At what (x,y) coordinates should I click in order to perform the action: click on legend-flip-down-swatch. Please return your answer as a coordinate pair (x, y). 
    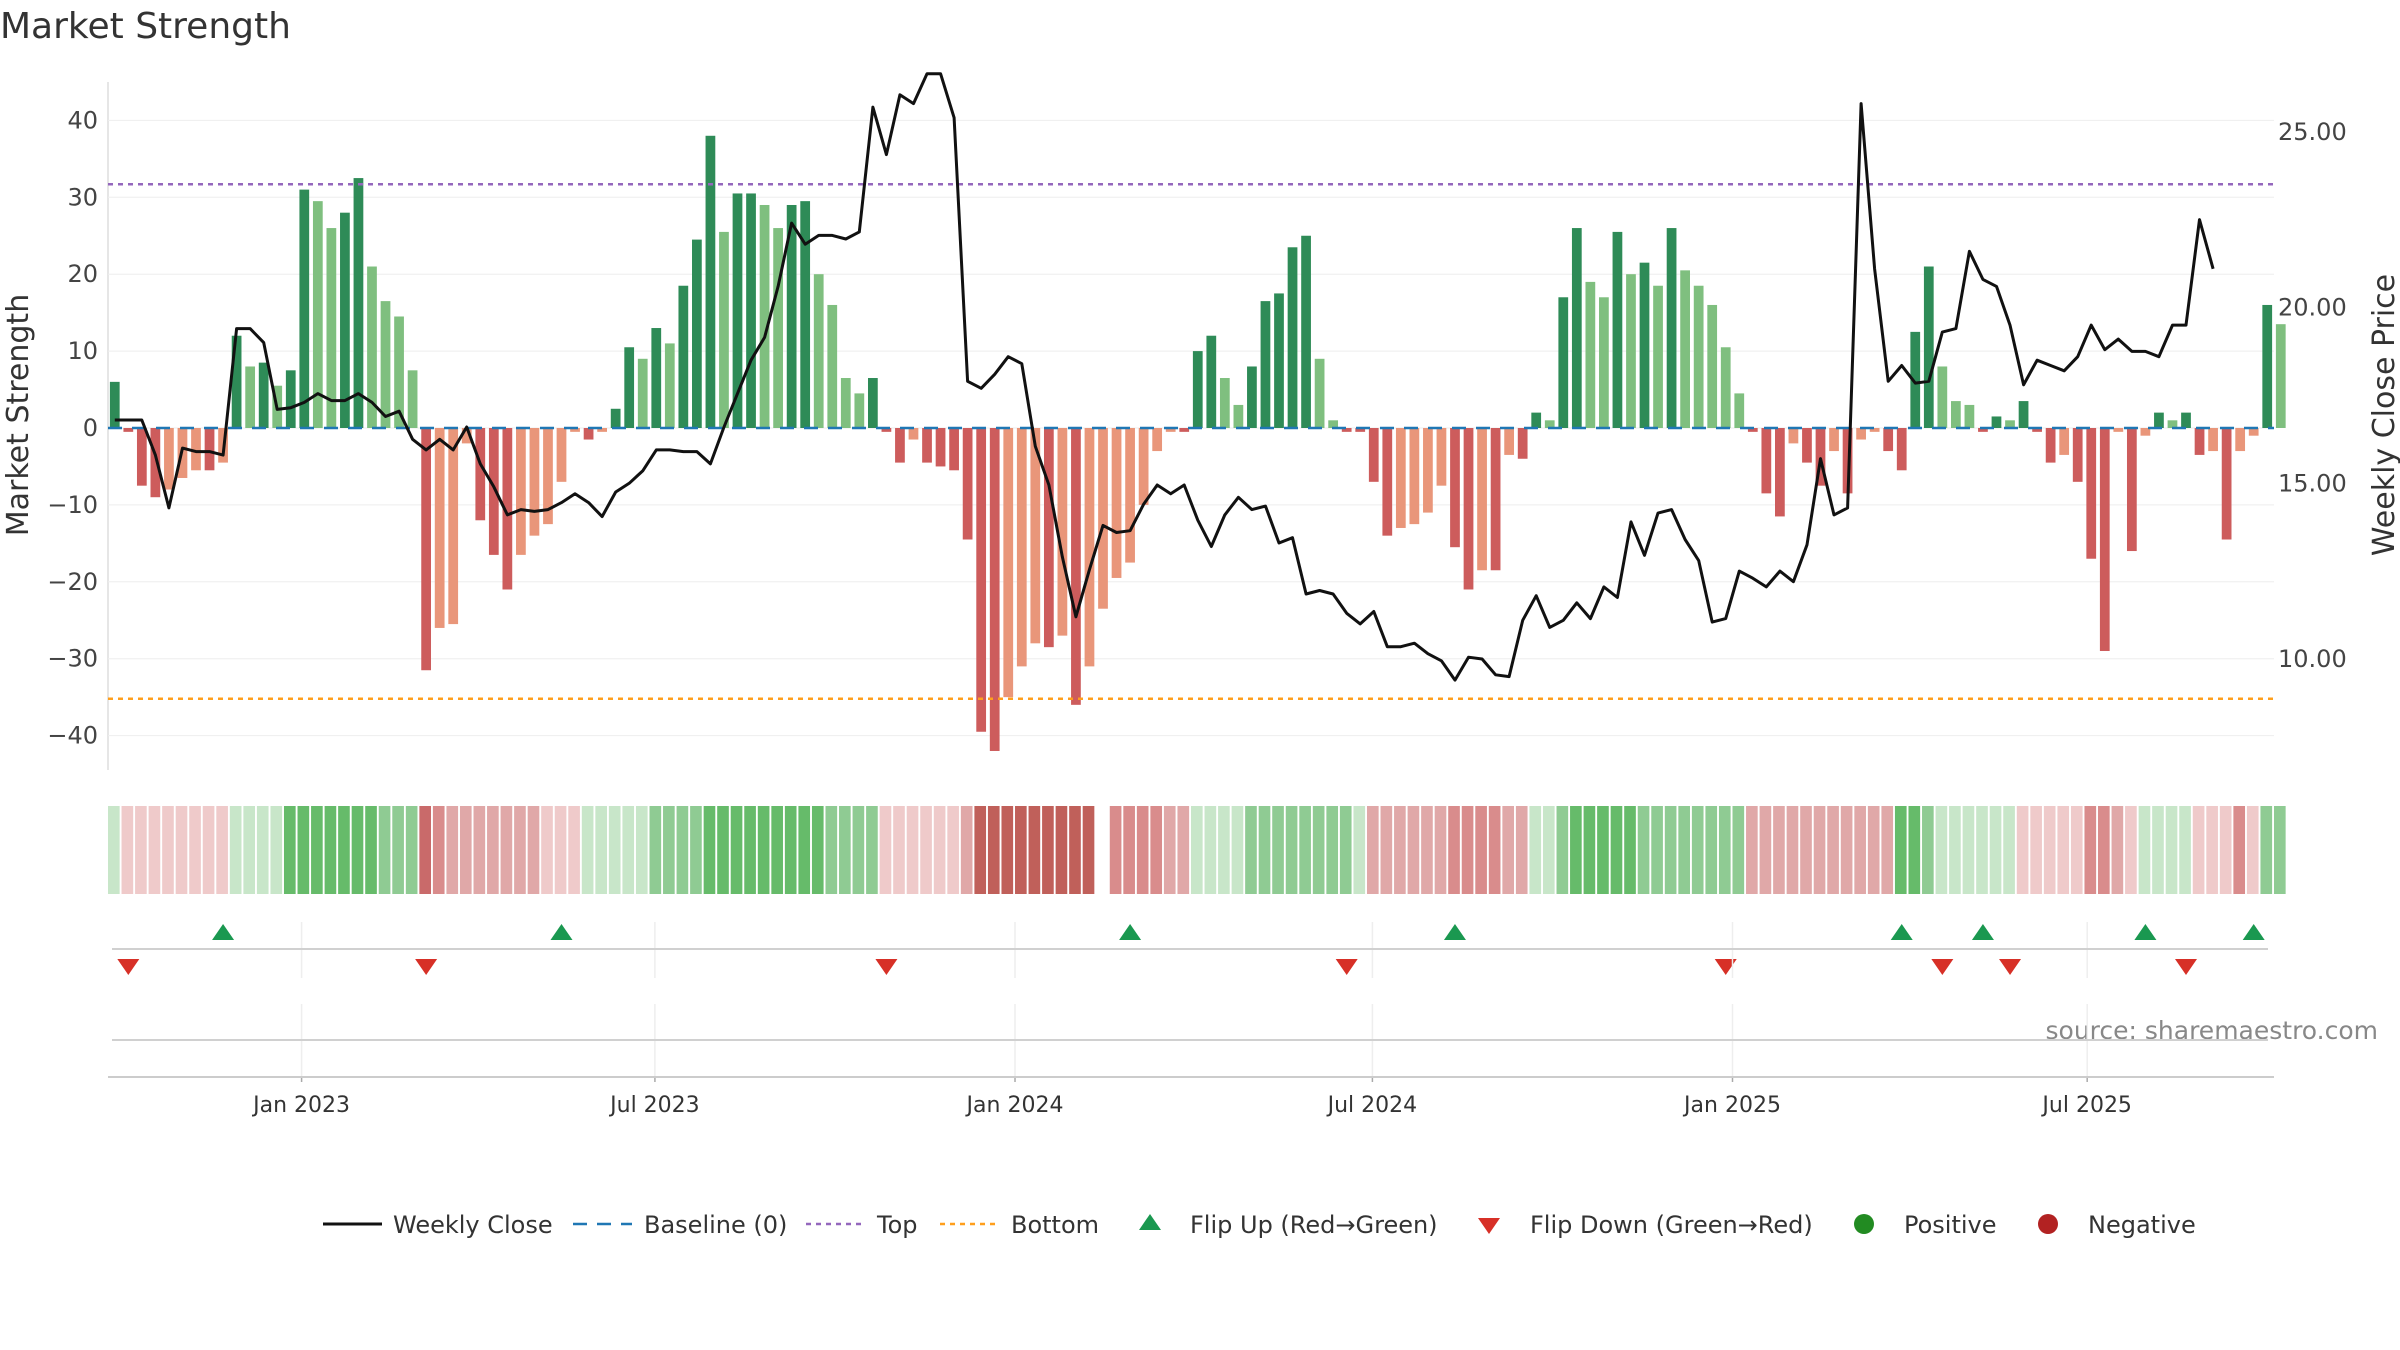
    Looking at the image, I should click on (1489, 1226).